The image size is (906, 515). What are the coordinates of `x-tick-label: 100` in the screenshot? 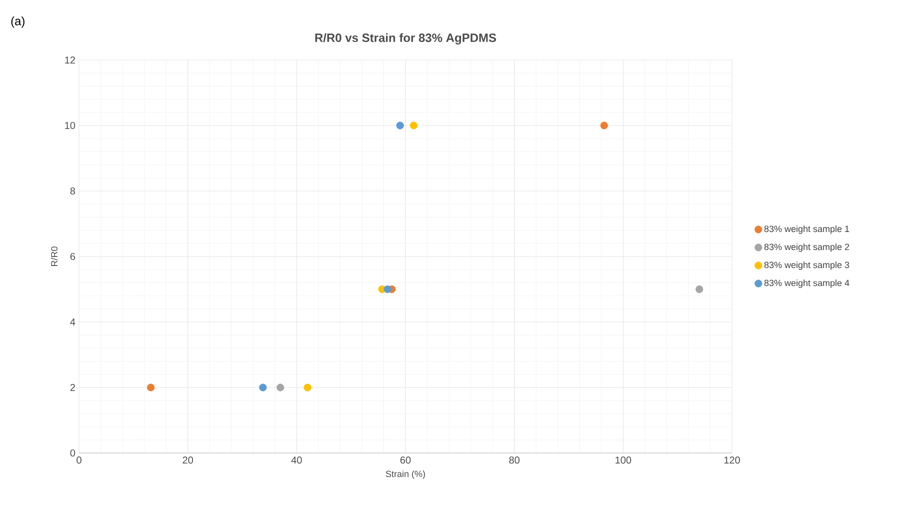 It's located at (624, 460).